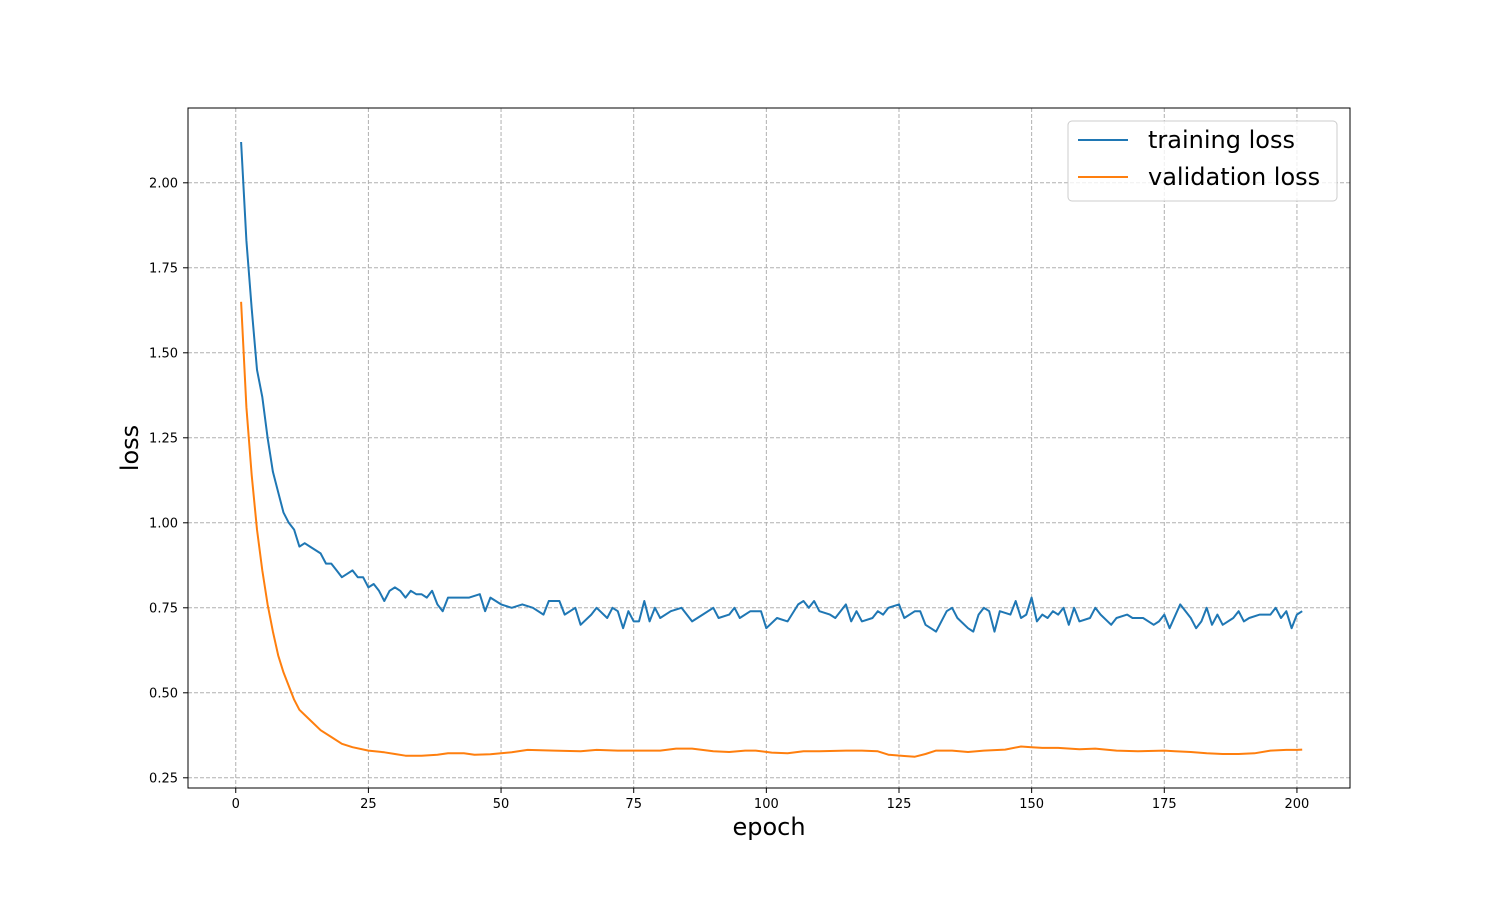  What do you see at coordinates (163, 523) in the screenshot?
I see `y-tick-label: 1.00` at bounding box center [163, 523].